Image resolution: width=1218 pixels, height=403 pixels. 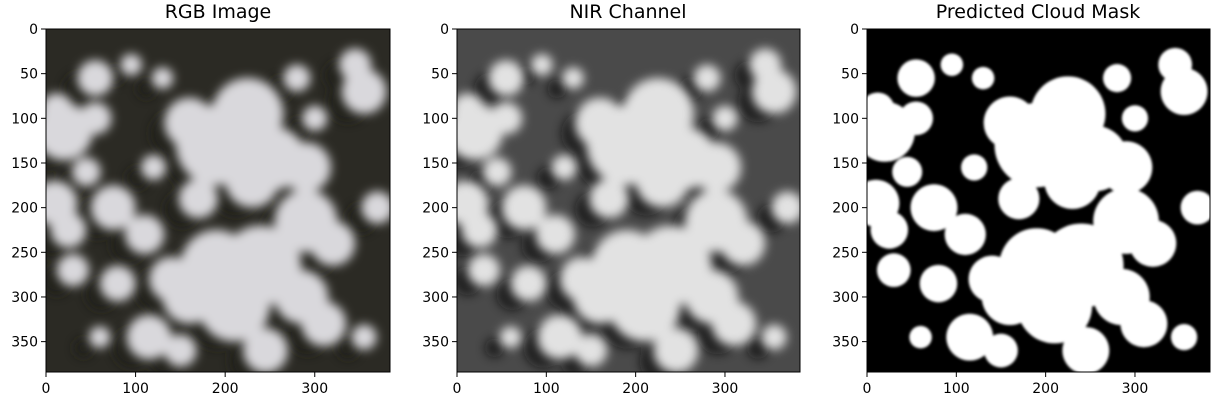 What do you see at coordinates (24, 298) in the screenshot?
I see `y-tick-label: 300` at bounding box center [24, 298].